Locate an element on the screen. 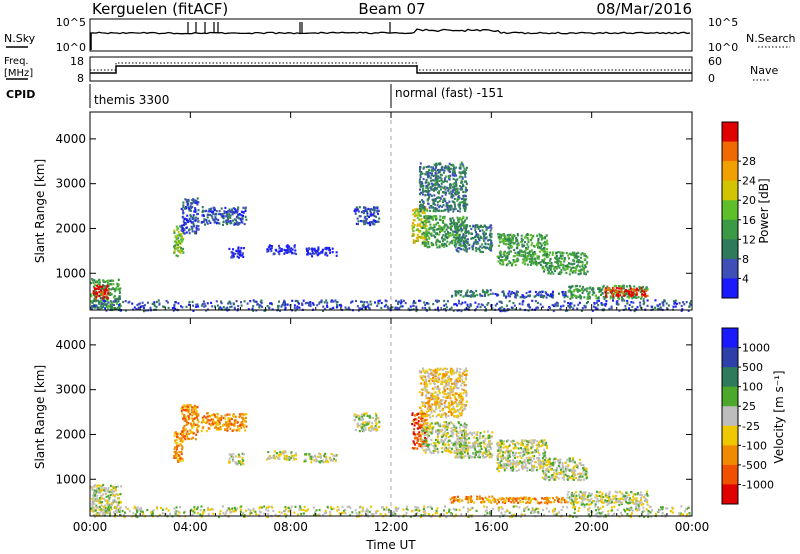 The width and height of the screenshot is (800, 554). noise-sky-label: N.Sky is located at coordinates (20, 38).